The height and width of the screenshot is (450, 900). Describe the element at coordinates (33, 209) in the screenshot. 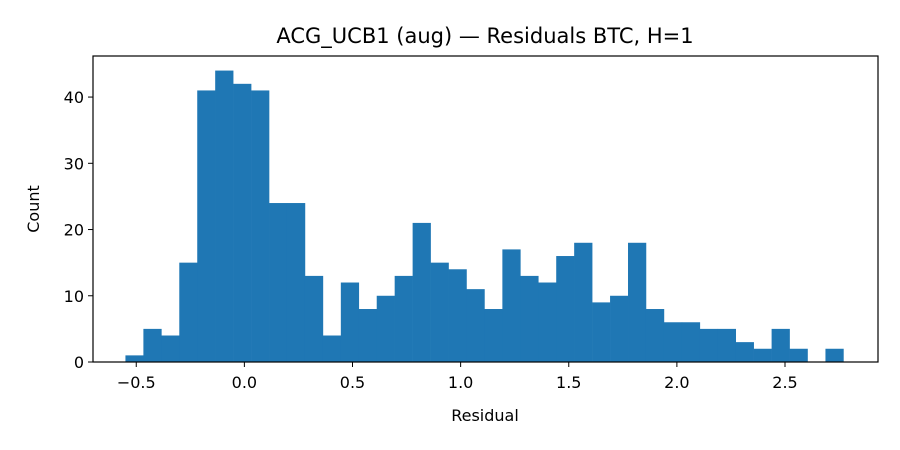

I see `y-axis-label: Count` at that location.